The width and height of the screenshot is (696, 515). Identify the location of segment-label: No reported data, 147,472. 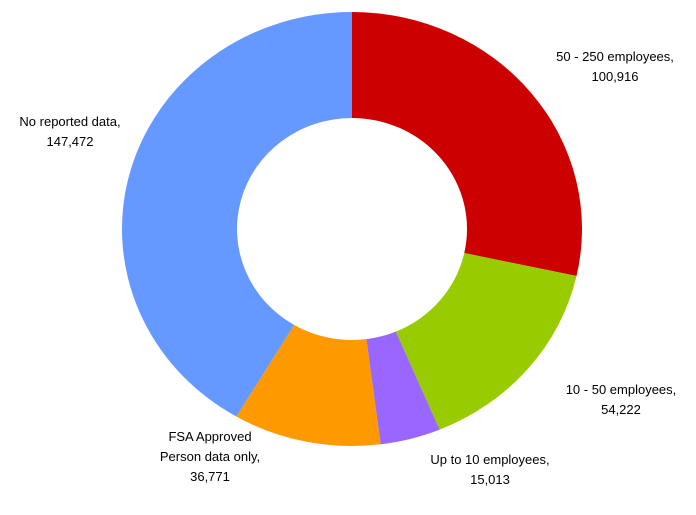
(72, 132).